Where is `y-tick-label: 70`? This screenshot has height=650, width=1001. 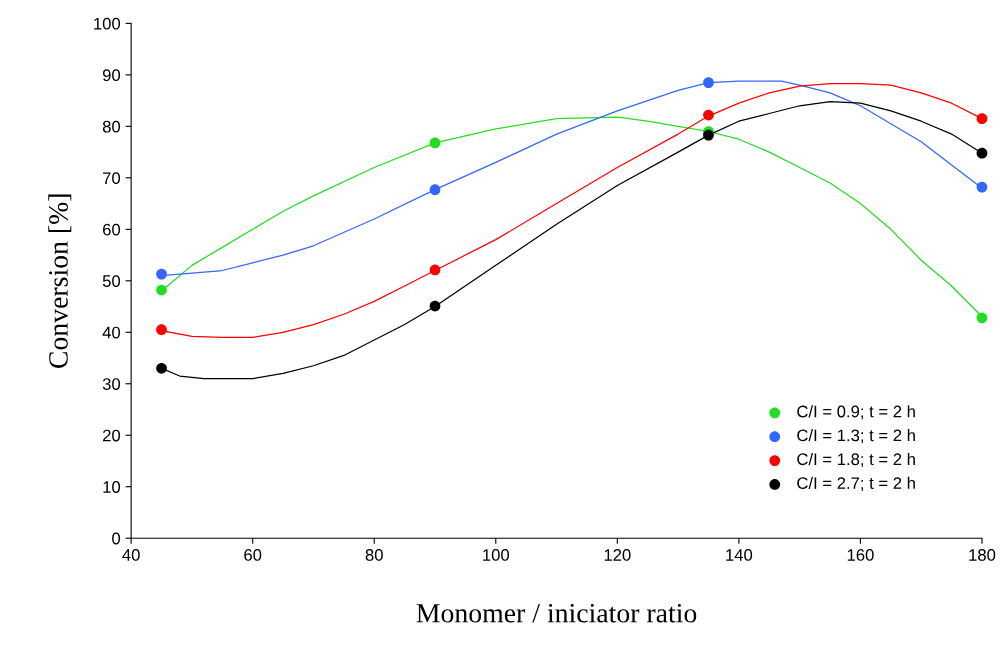
y-tick-label: 70 is located at coordinates (112, 178).